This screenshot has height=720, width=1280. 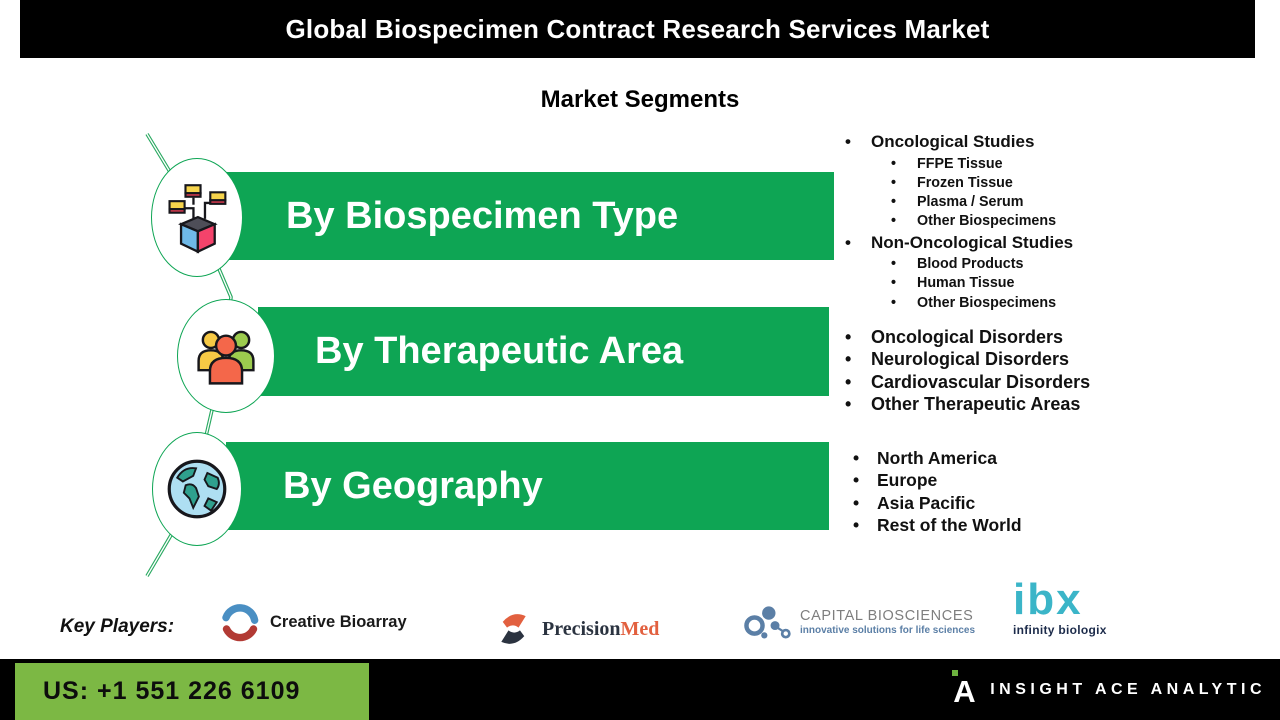 I want to click on biospecimen-box-icon, so click(x=197, y=218).